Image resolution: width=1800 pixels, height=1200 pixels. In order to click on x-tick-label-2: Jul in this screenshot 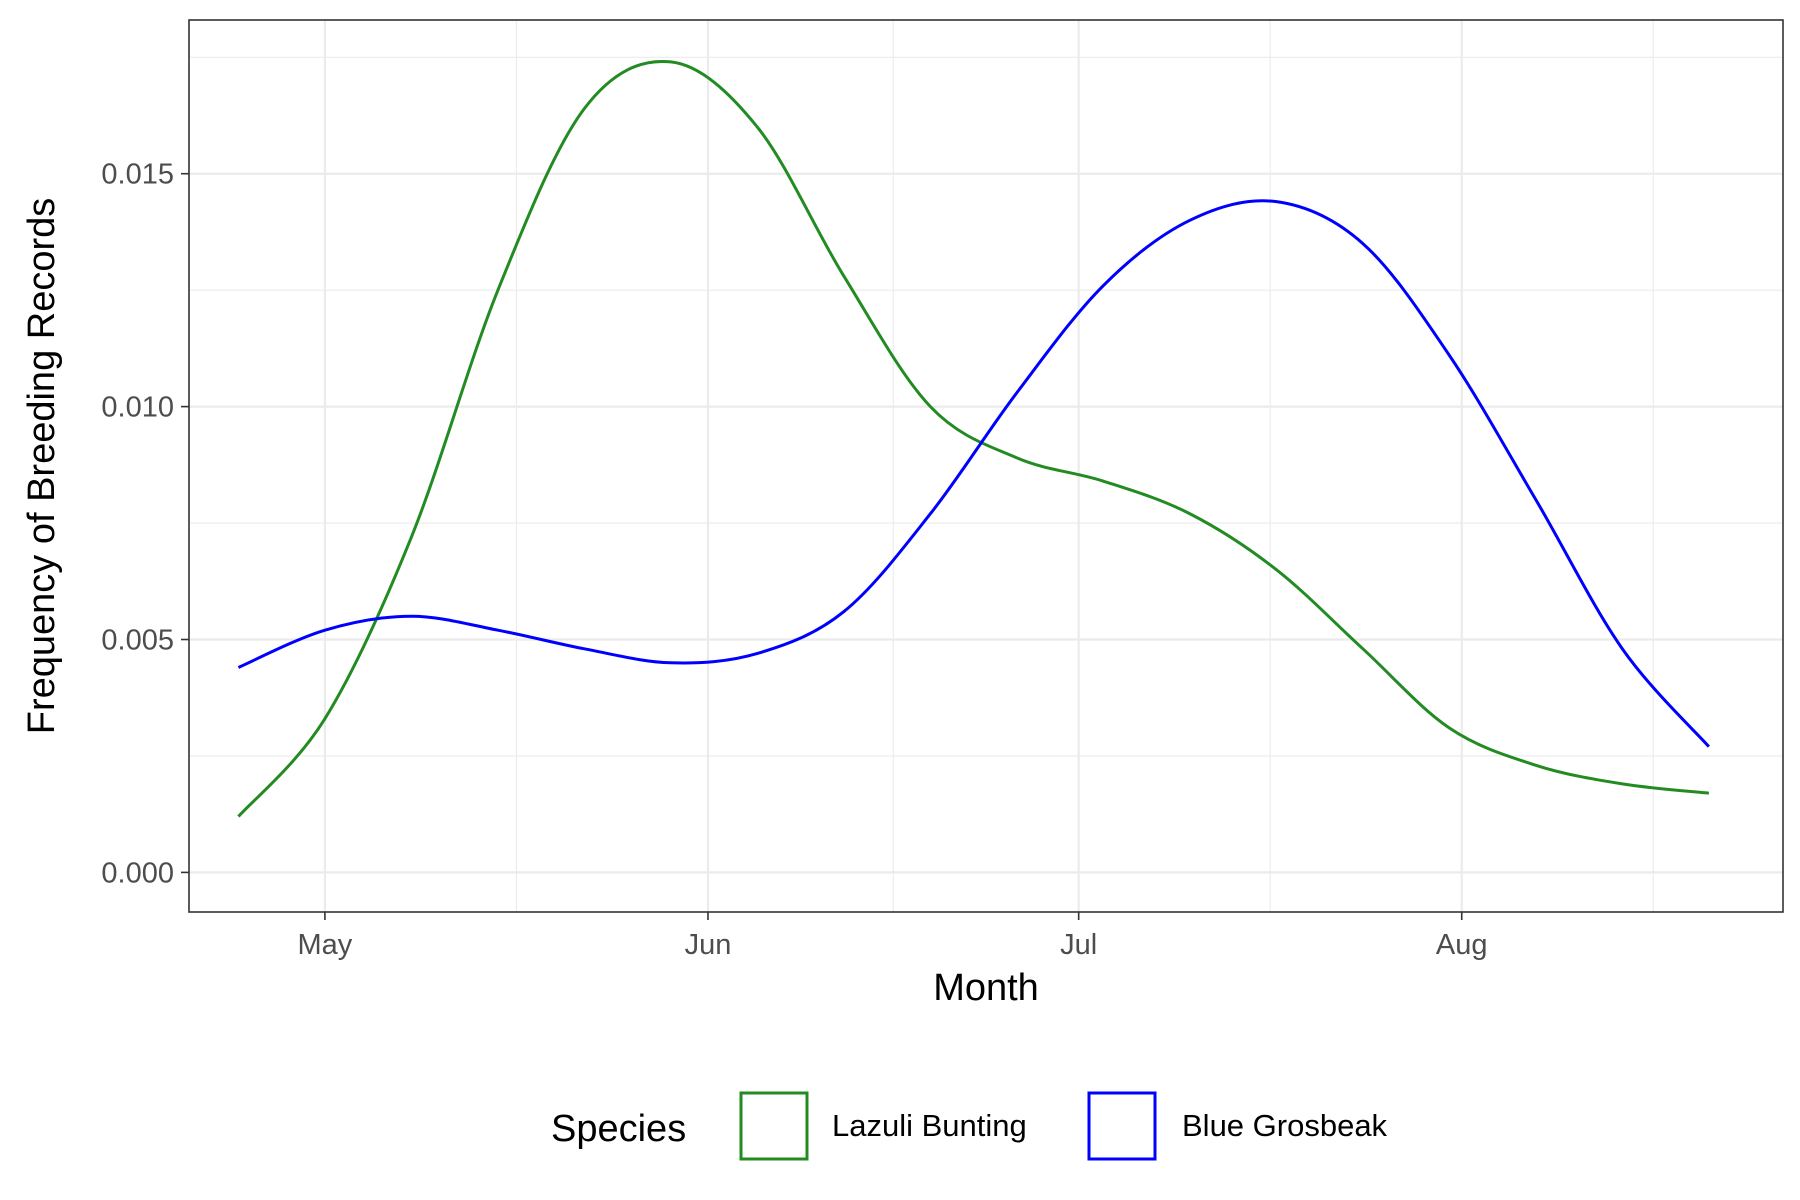, I will do `click(1078, 945)`.